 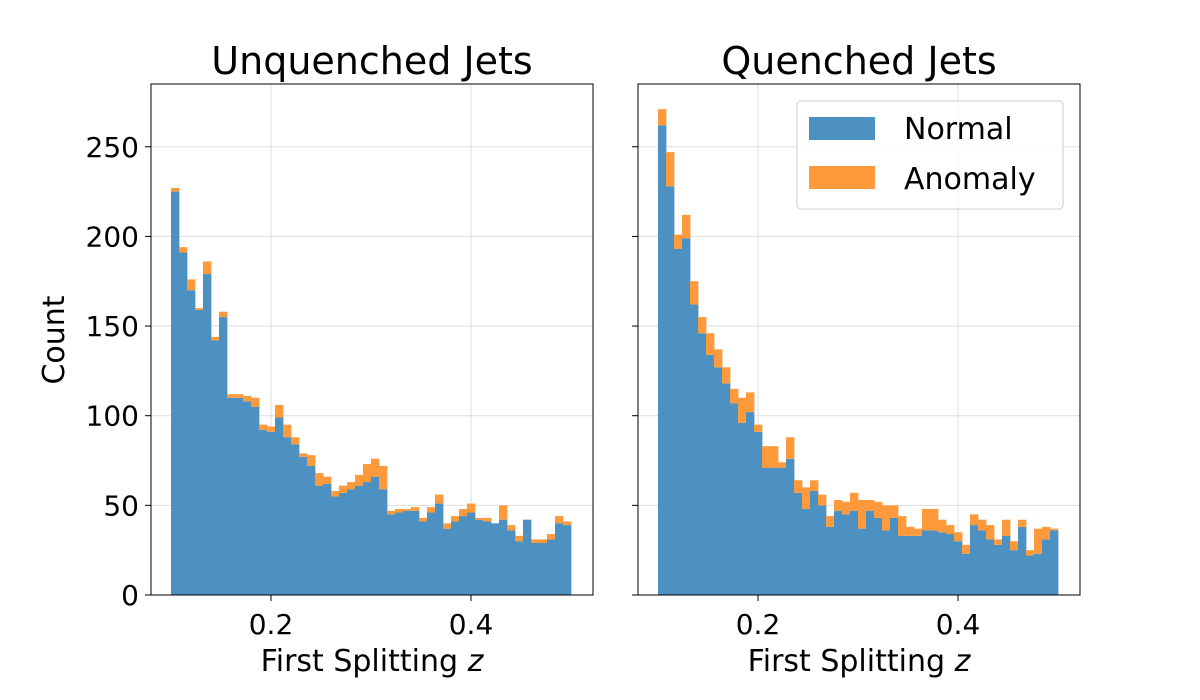 What do you see at coordinates (112, 416) in the screenshot?
I see `y-tick-label: 100` at bounding box center [112, 416].